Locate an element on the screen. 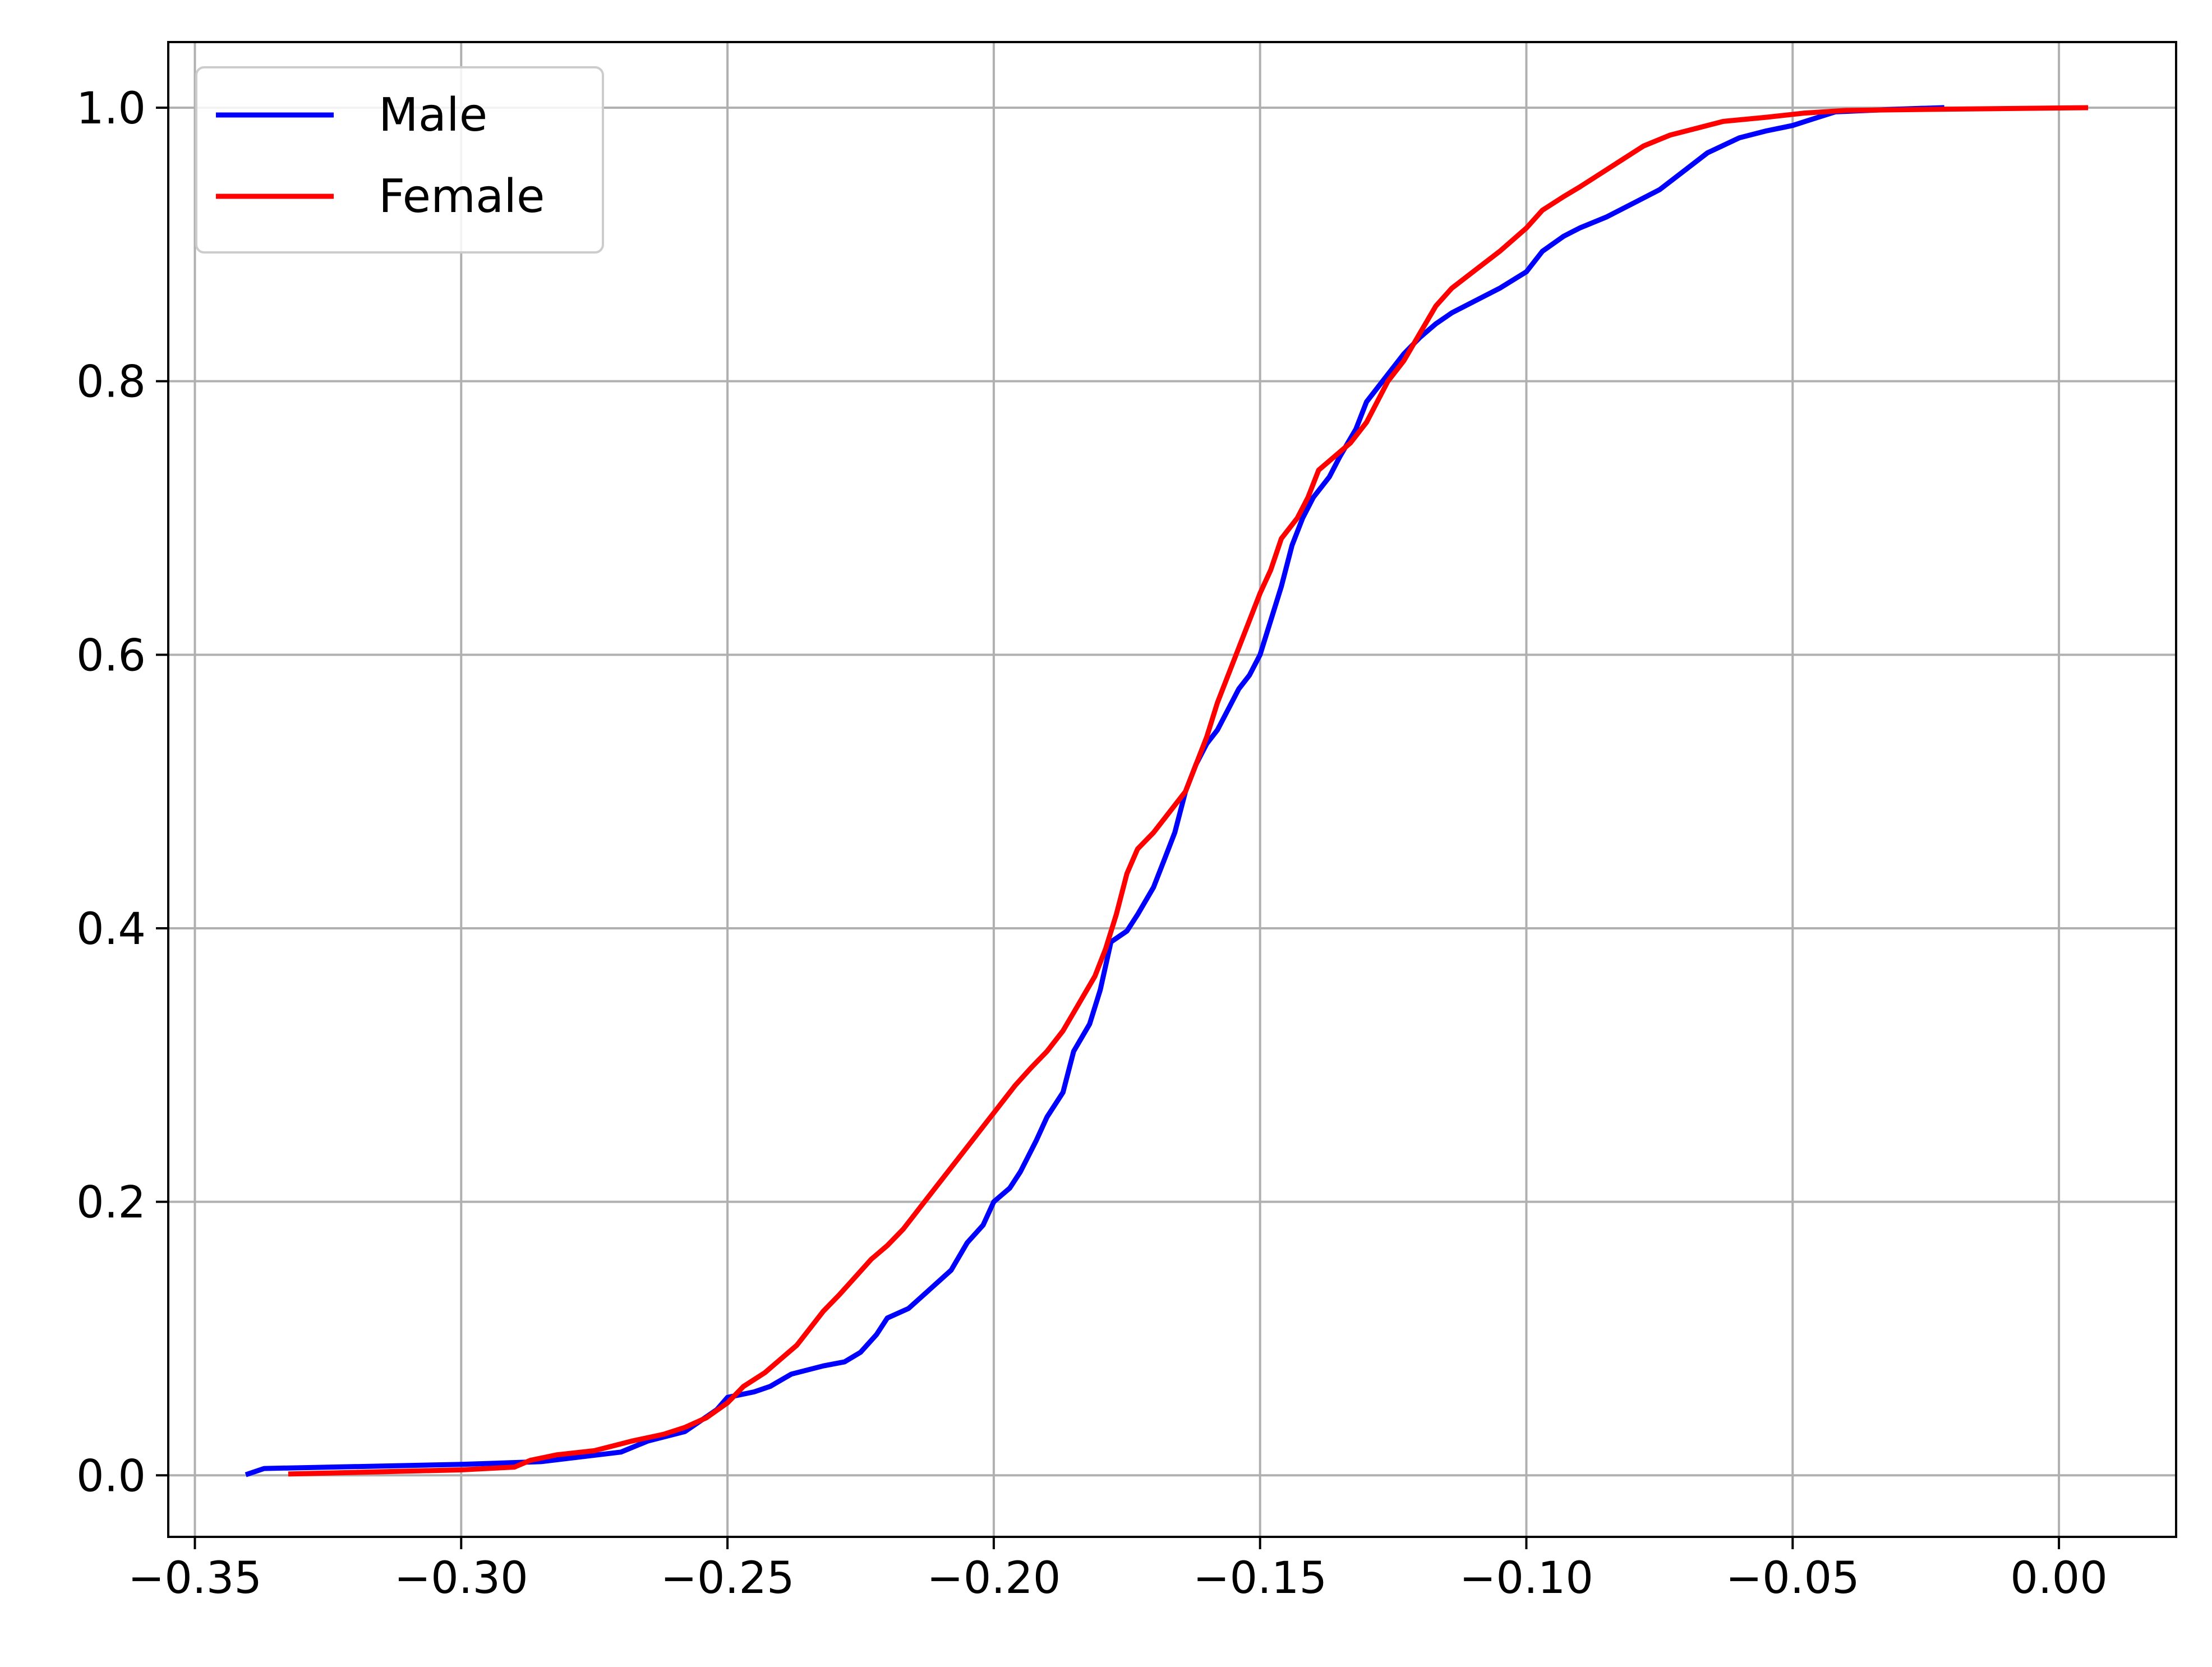 The width and height of the screenshot is (2212, 1667). y-axis: 0.0 0.2 0.4 0.6 0.8 1.0 is located at coordinates (122, 793).